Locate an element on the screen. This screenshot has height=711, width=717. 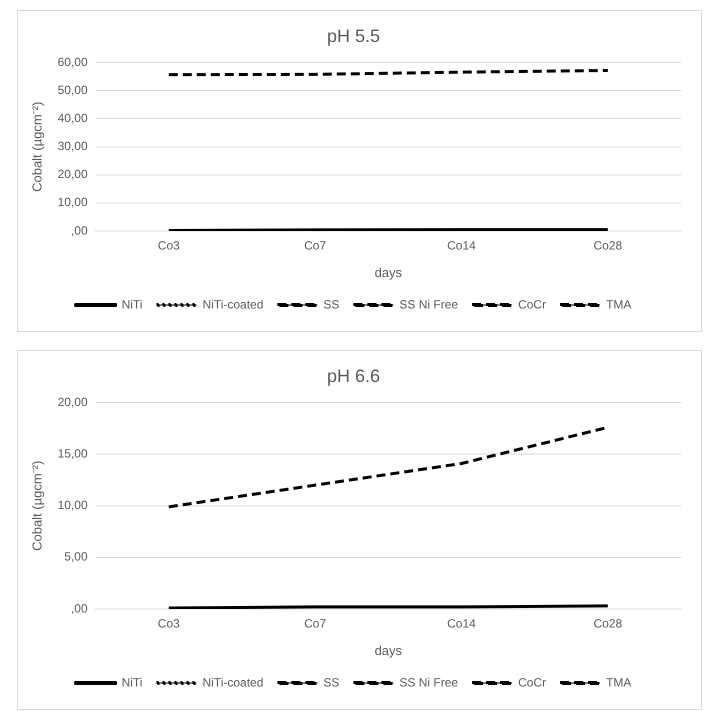
chart-title: pH 6.6 is located at coordinates (353, 376).